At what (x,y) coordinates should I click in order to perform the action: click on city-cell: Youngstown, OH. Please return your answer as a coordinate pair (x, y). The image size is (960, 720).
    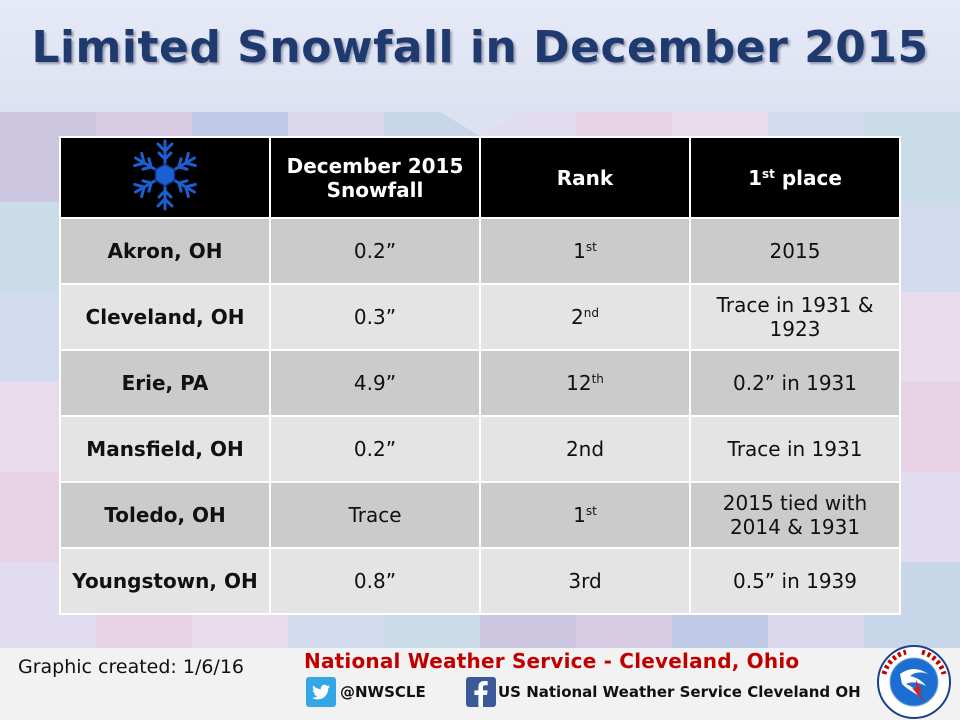
    Looking at the image, I should click on (165, 581).